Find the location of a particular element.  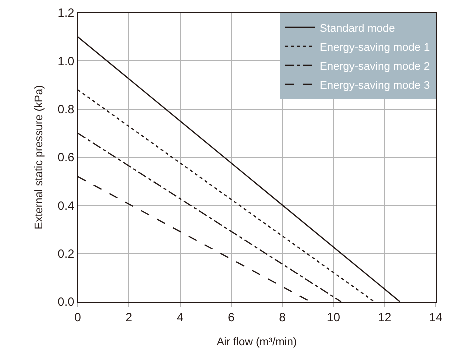

y-axis-title: External static pressure (kPa) is located at coordinates (40, 157).